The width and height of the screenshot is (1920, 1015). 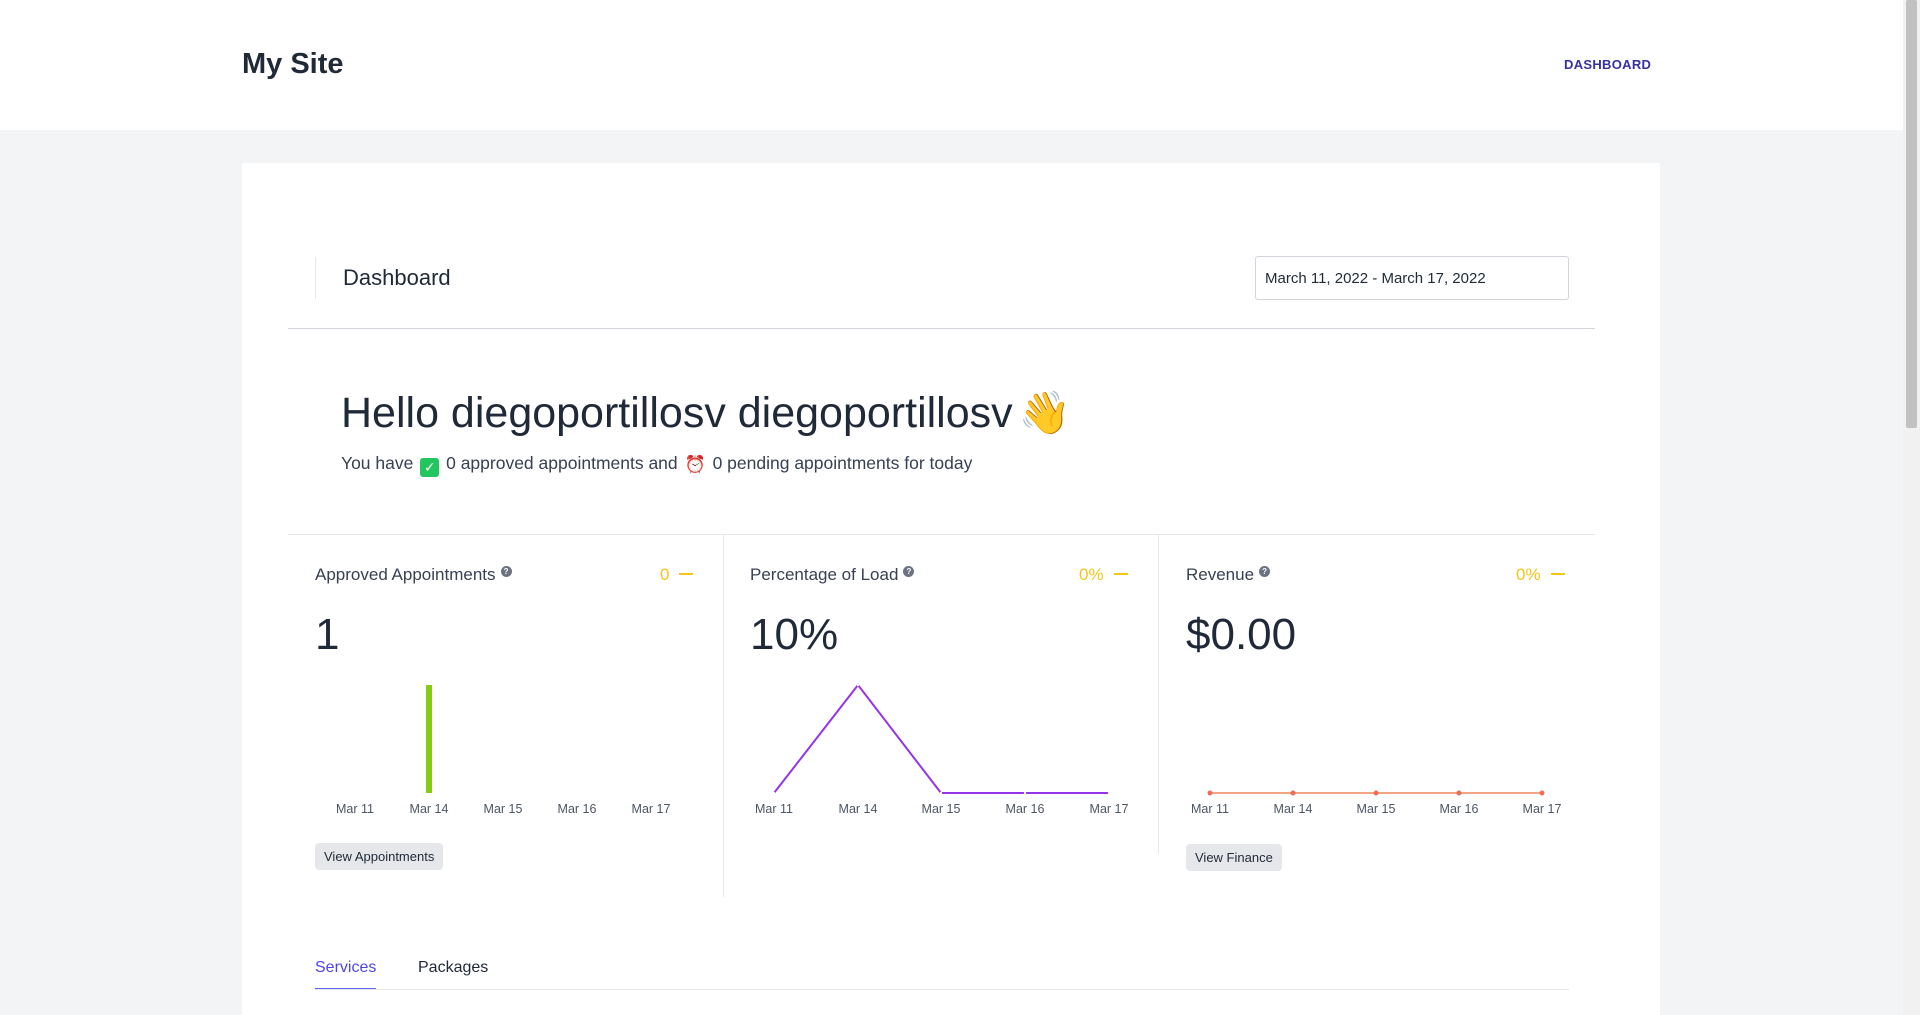 I want to click on stat-title-load: Percentage of Load?, so click(x=832, y=575).